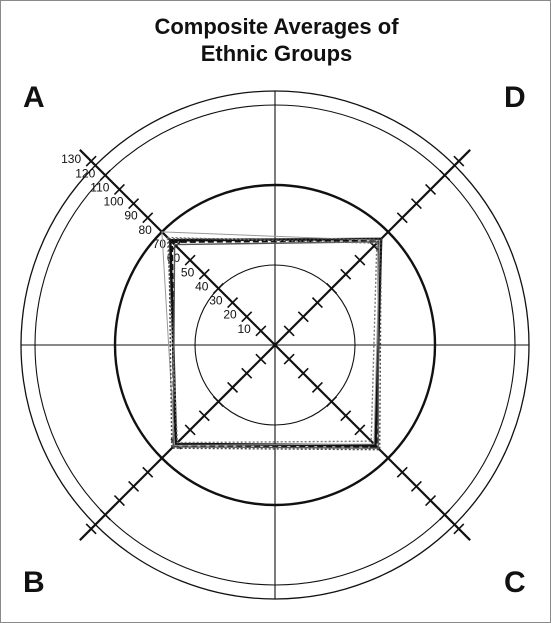 This screenshot has width=551, height=623. Describe the element at coordinates (202, 286) in the screenshot. I see `tick-label-40: 40` at that location.